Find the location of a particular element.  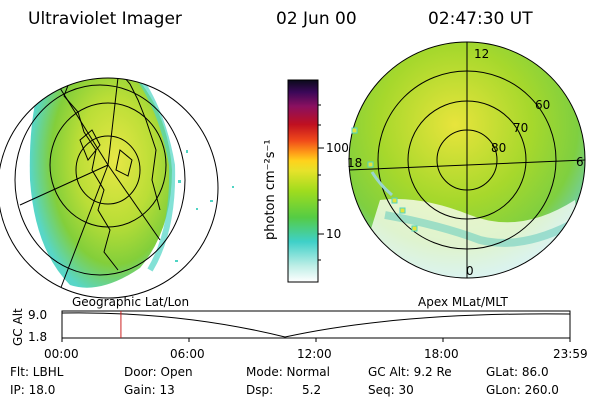

auroral-emission-left is located at coordinates (100, 183).